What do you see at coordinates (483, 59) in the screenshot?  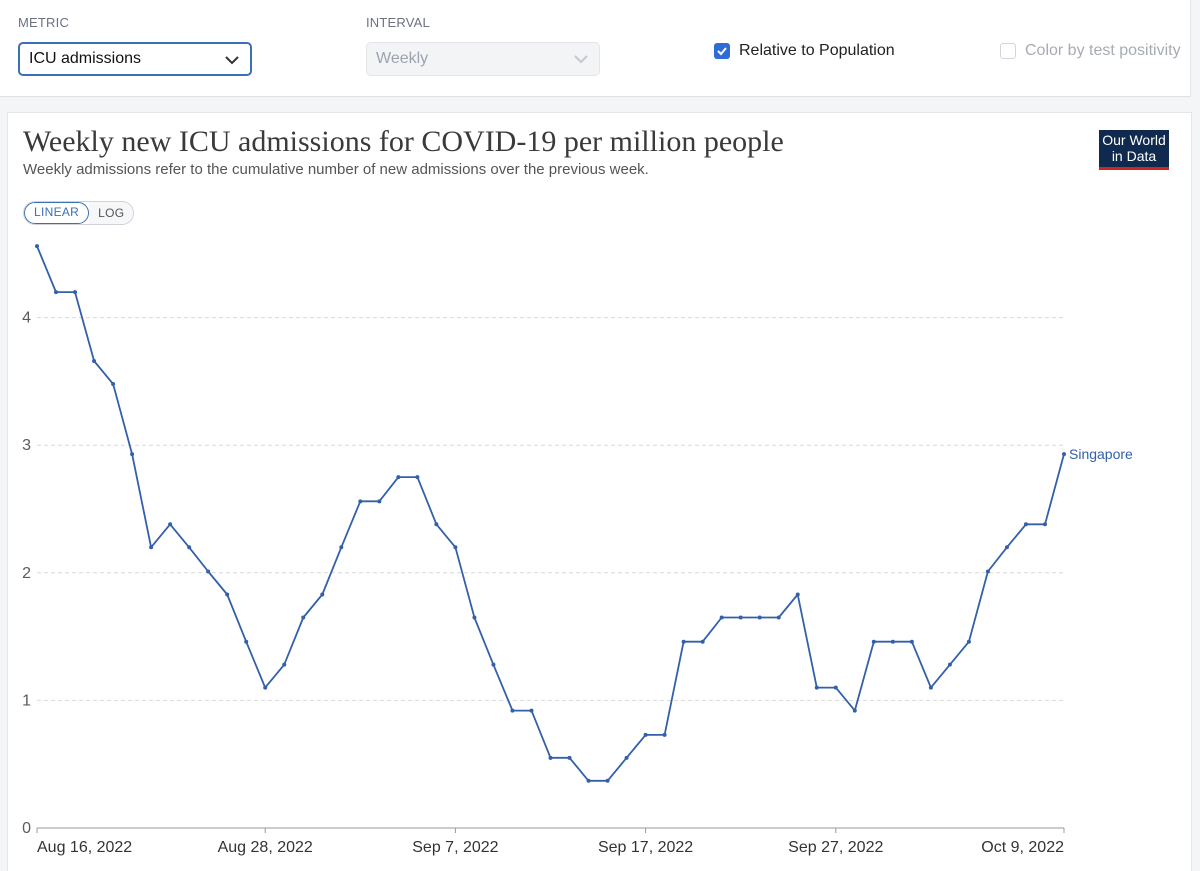 I see `interval-select: Weekly` at bounding box center [483, 59].